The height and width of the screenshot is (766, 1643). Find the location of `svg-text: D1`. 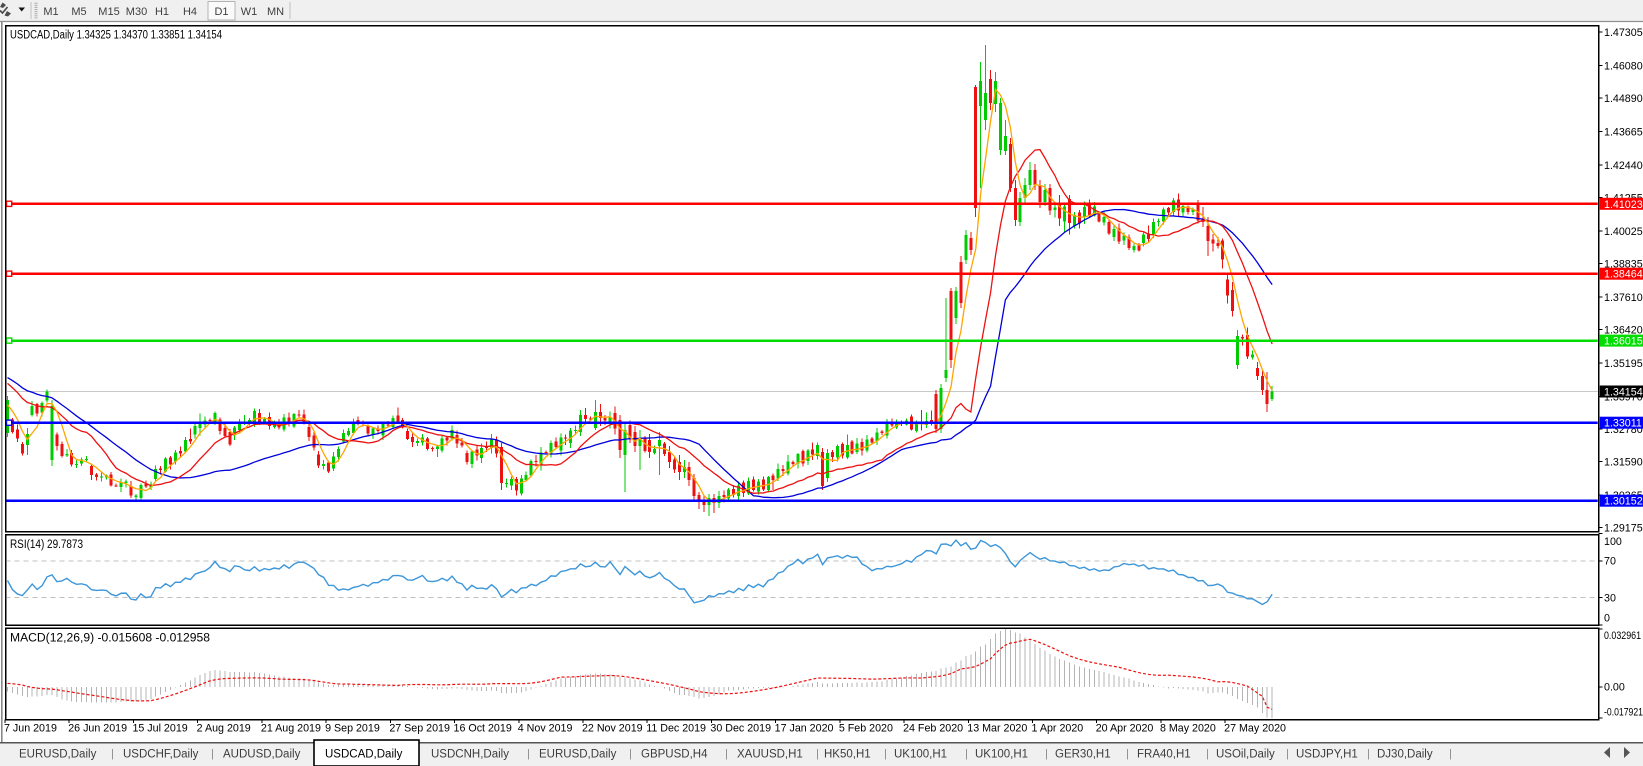

svg-text: D1 is located at coordinates (221, 12).